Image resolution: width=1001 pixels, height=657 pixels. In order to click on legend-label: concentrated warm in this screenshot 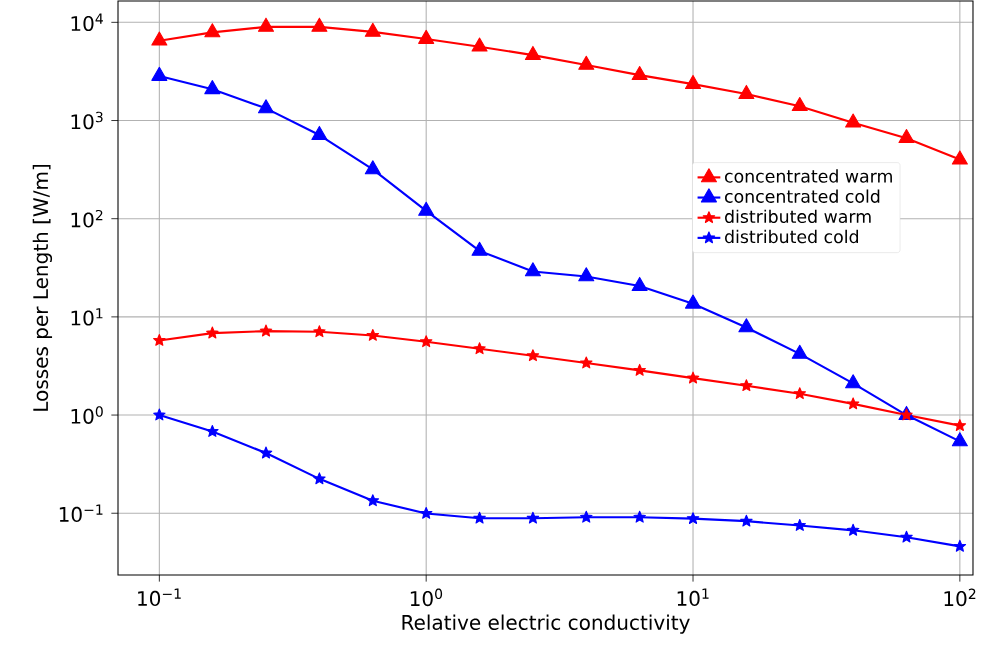, I will do `click(808, 176)`.